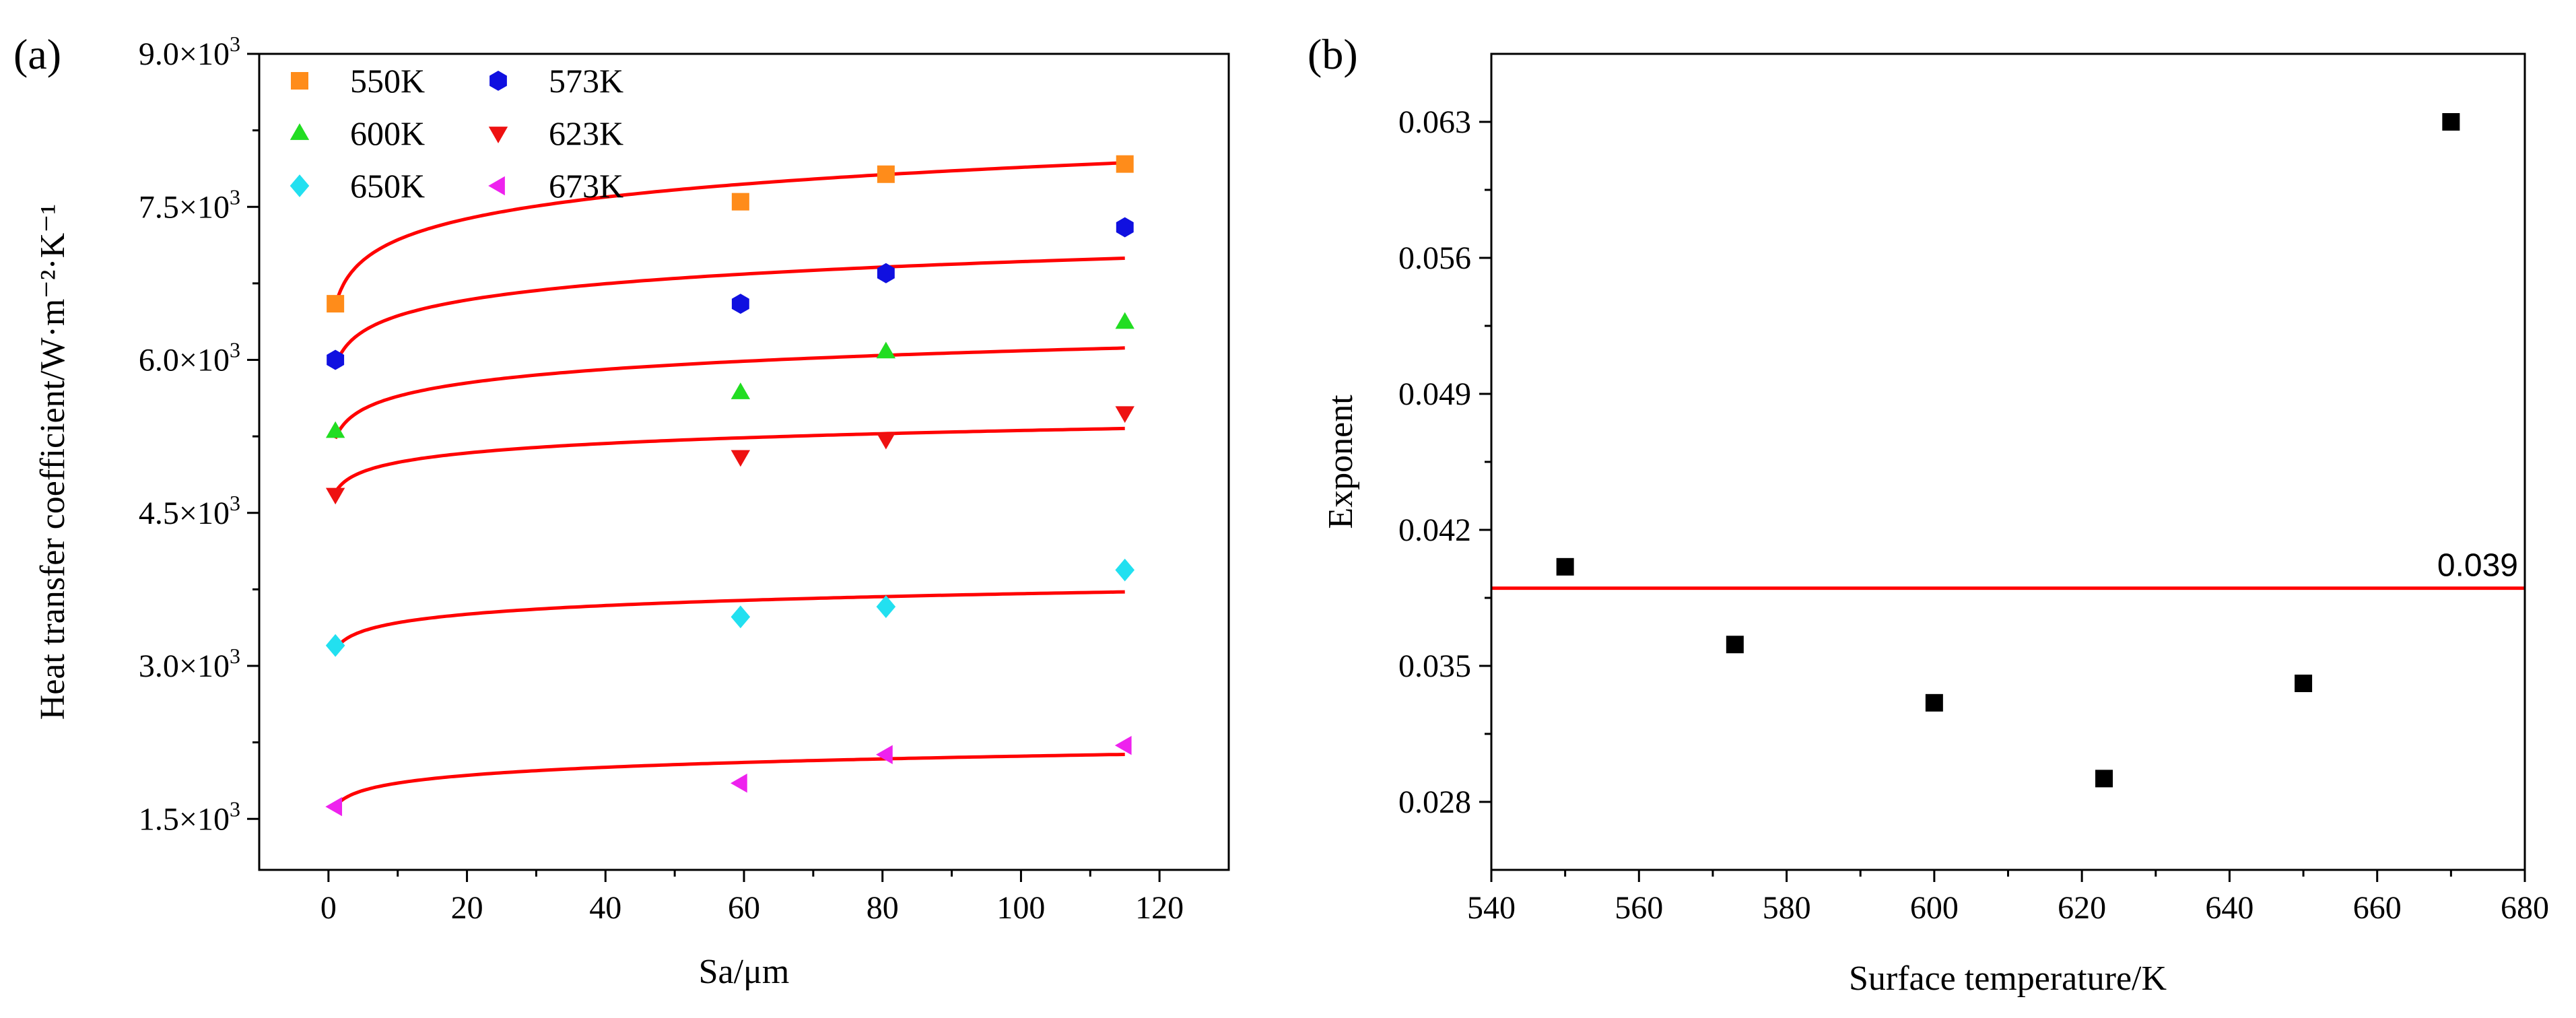 The width and height of the screenshot is (2576, 1018). Describe the element at coordinates (300, 186) in the screenshot. I see `legend-marker-650K` at that location.